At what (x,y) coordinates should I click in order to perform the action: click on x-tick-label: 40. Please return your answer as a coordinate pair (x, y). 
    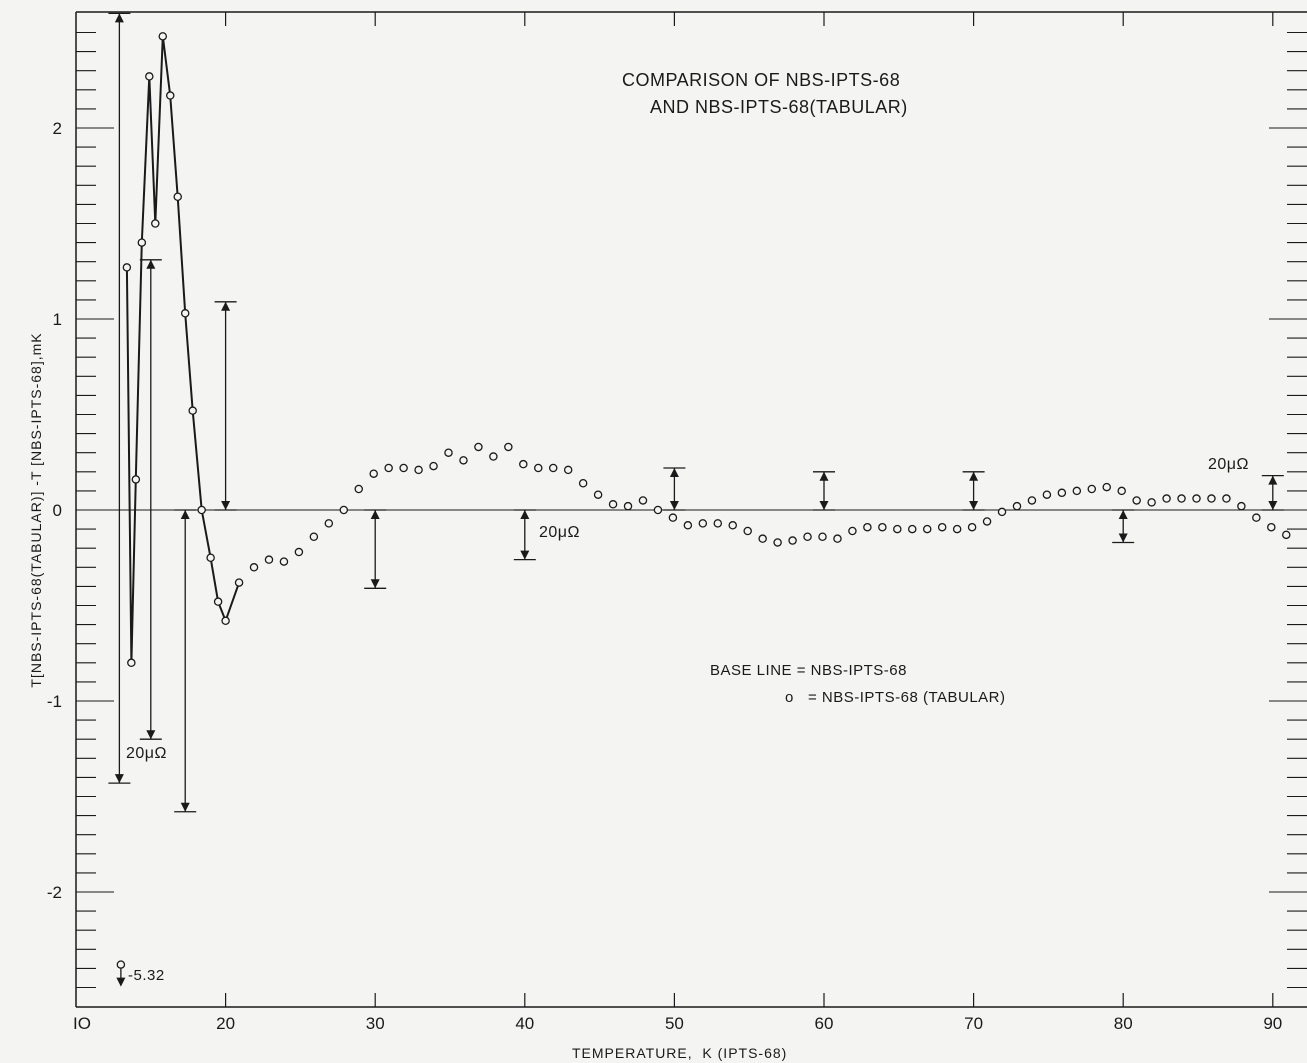
    Looking at the image, I should click on (524, 1023).